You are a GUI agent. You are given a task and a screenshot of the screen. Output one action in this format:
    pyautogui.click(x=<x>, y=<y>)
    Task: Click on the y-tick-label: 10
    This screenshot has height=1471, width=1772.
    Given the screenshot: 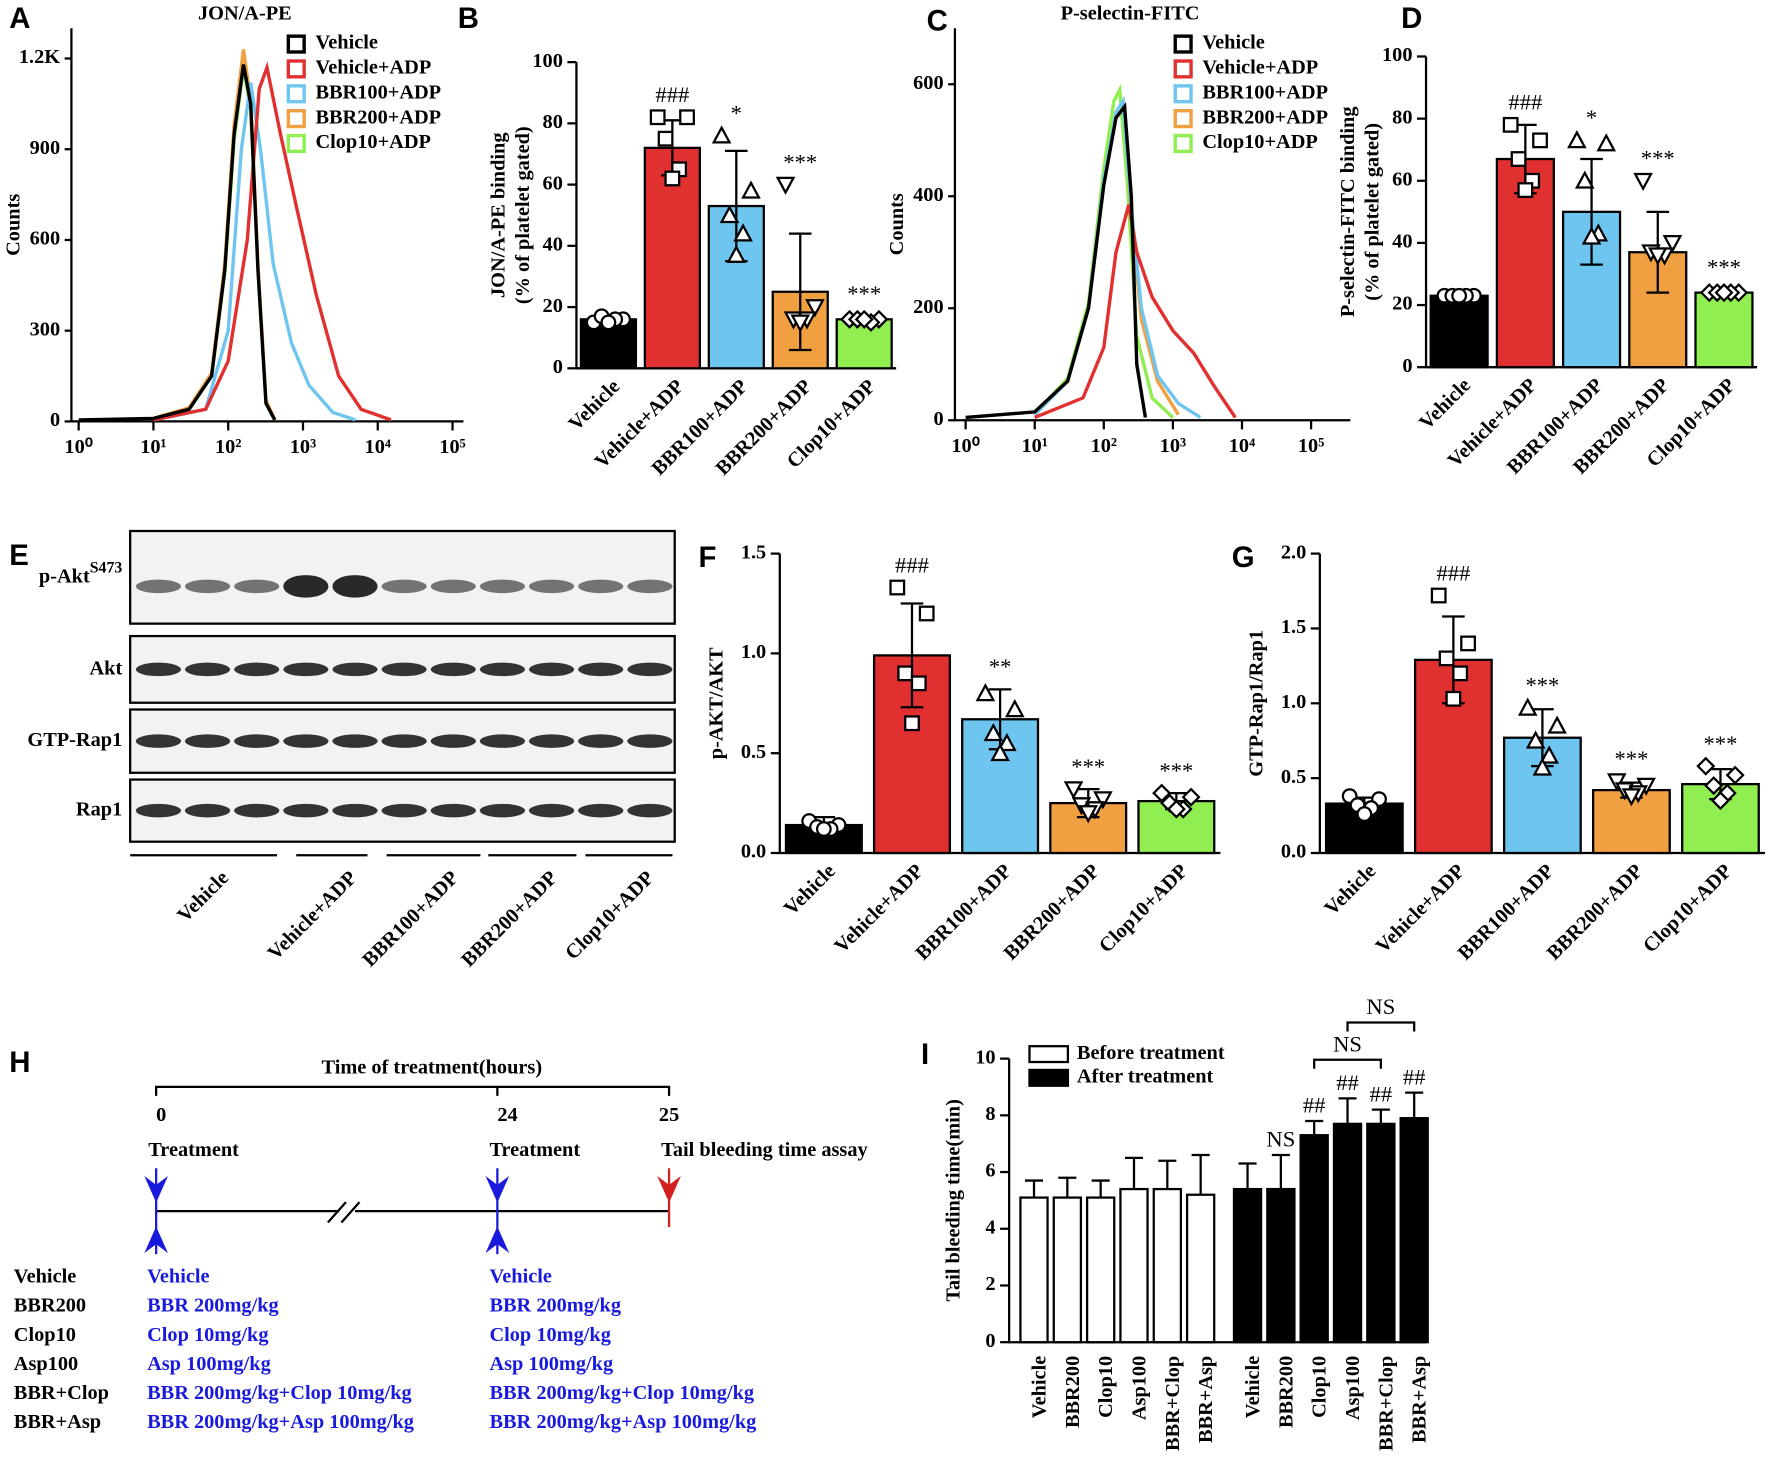 What is the action you would take?
    pyautogui.click(x=985, y=1057)
    